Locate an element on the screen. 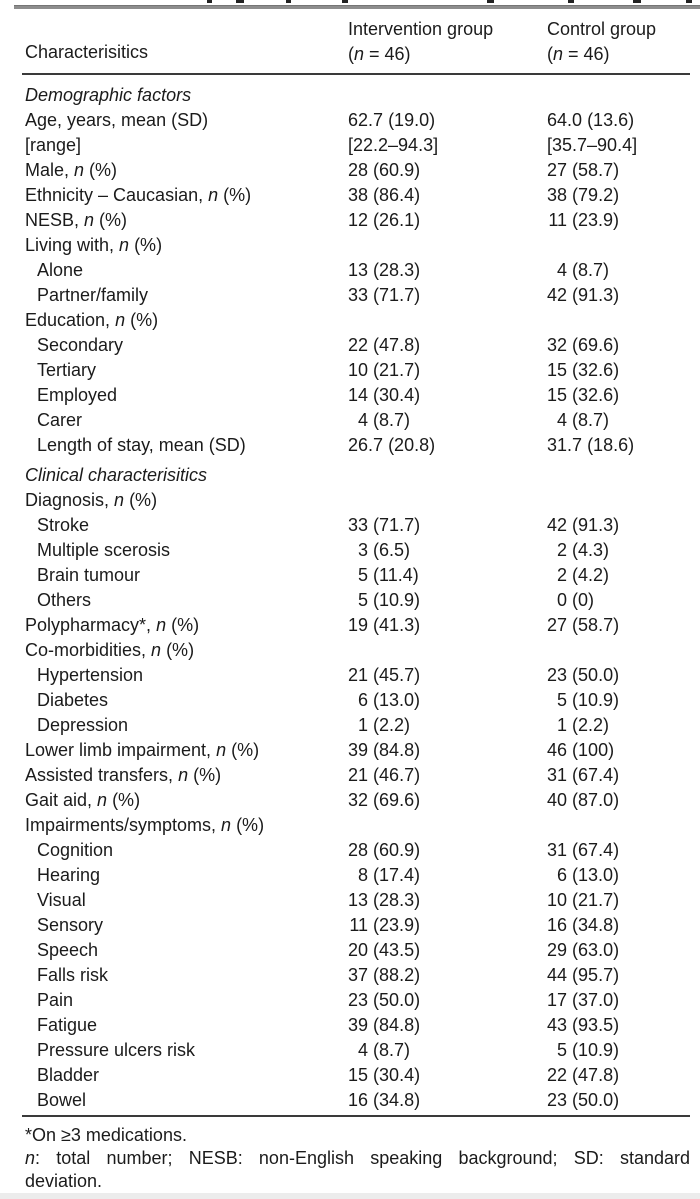  cell-count: 22 is located at coordinates (557, 1075).